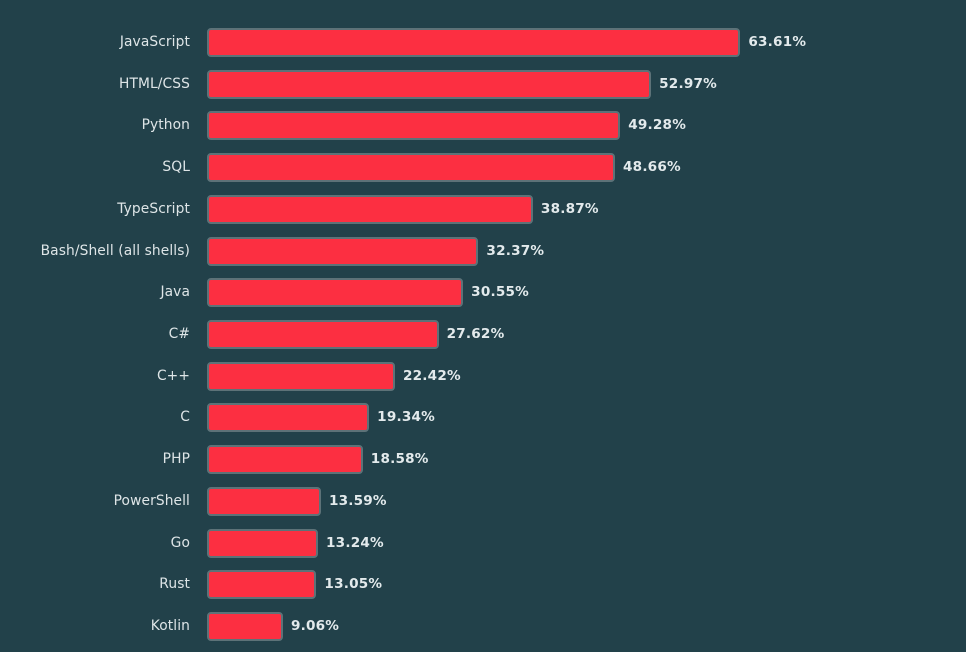 The image size is (966, 652). I want to click on value-label: 13.05%, so click(353, 584).